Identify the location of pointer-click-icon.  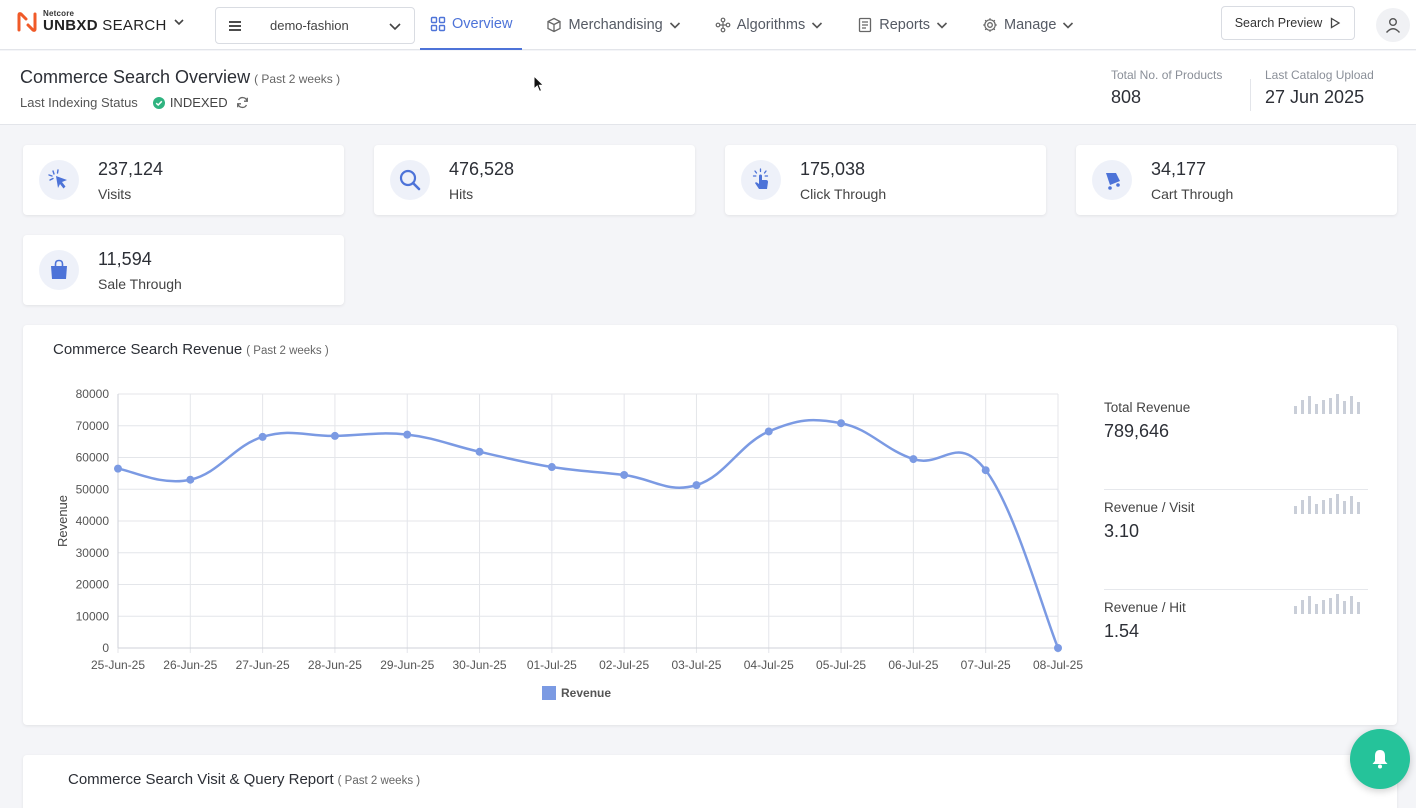
(57, 179).